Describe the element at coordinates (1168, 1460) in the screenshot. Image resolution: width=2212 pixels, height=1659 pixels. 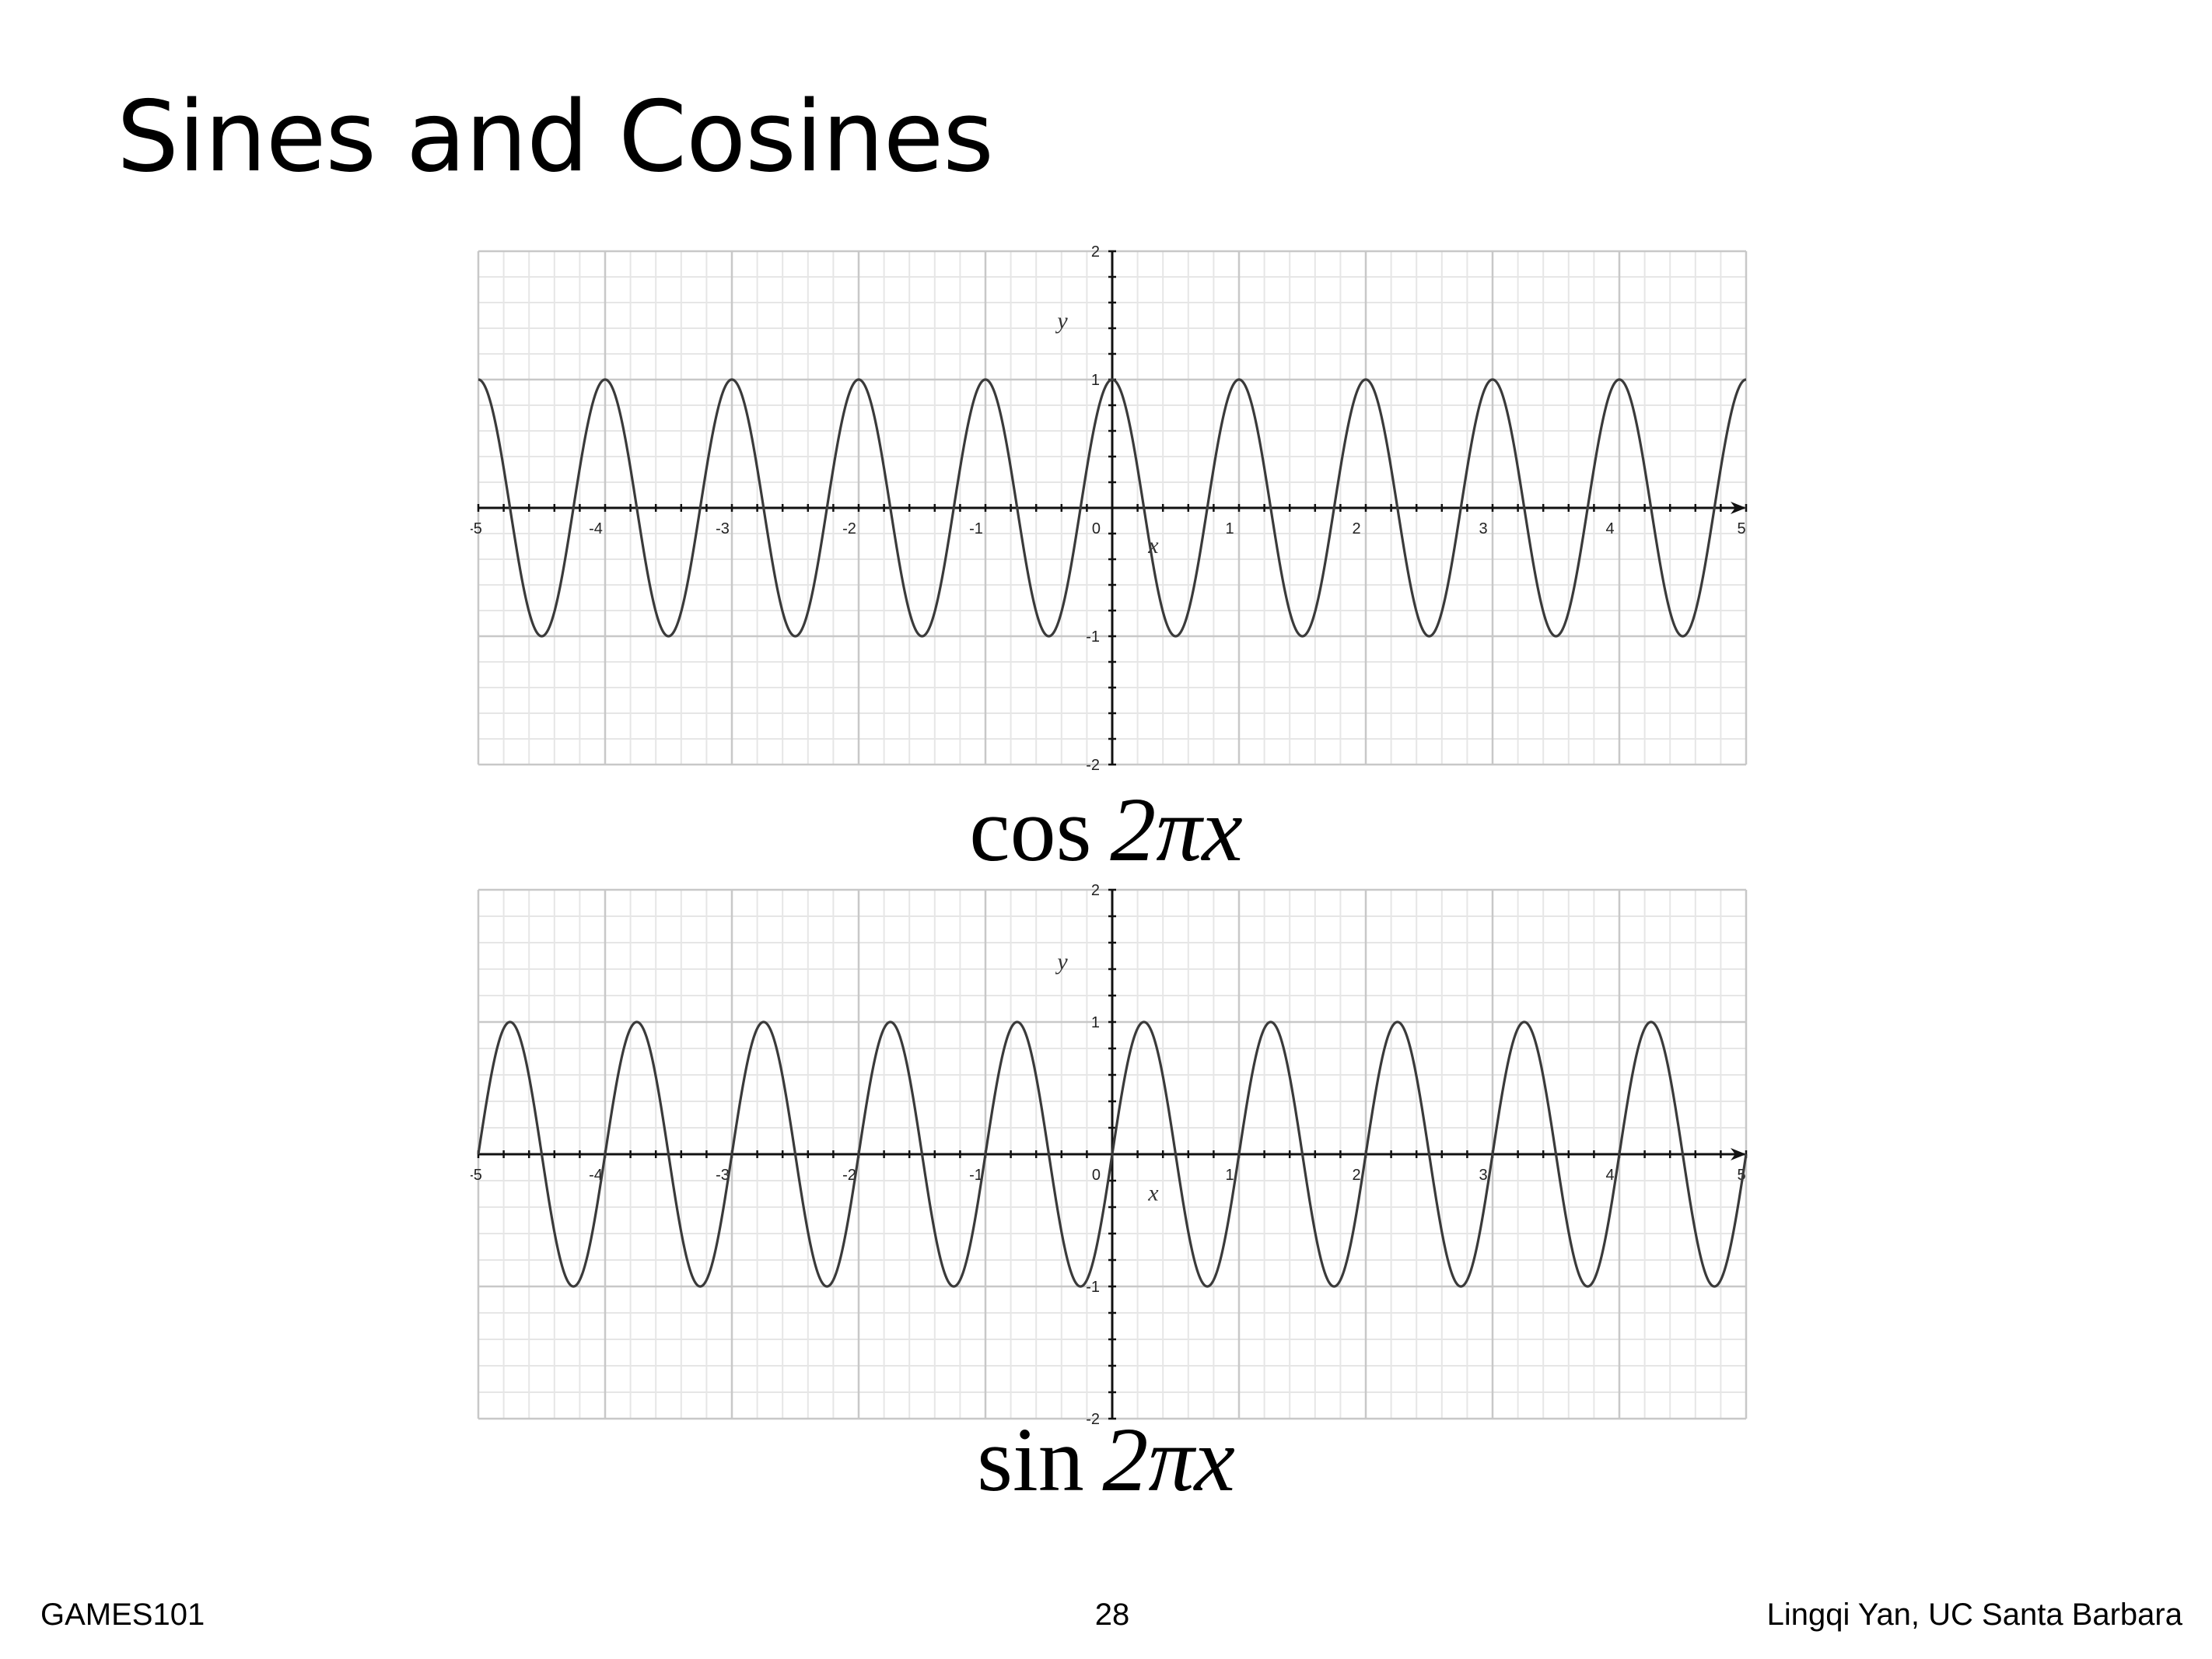
I see `sine-formula-argument: 2πx` at that location.